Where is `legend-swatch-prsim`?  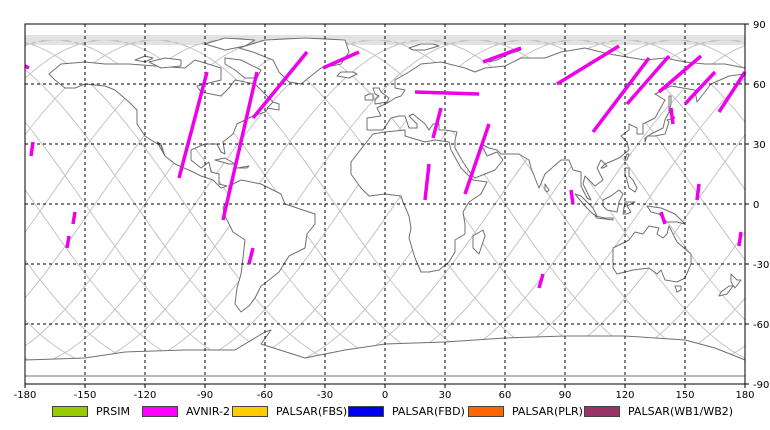 legend-swatch-prsim is located at coordinates (70, 411).